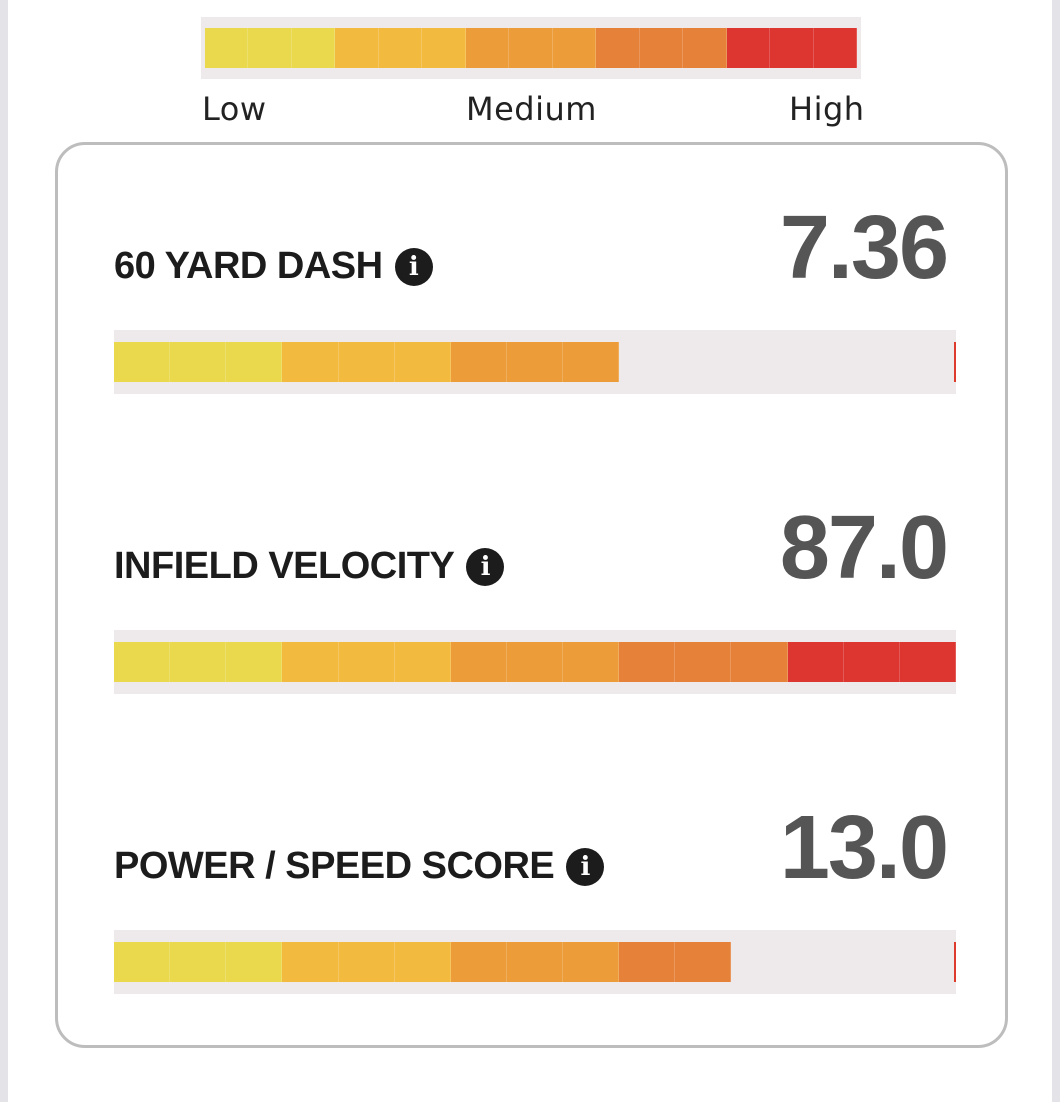  I want to click on metric-label-row: POWER / SPEED SCORE i, so click(359, 866).